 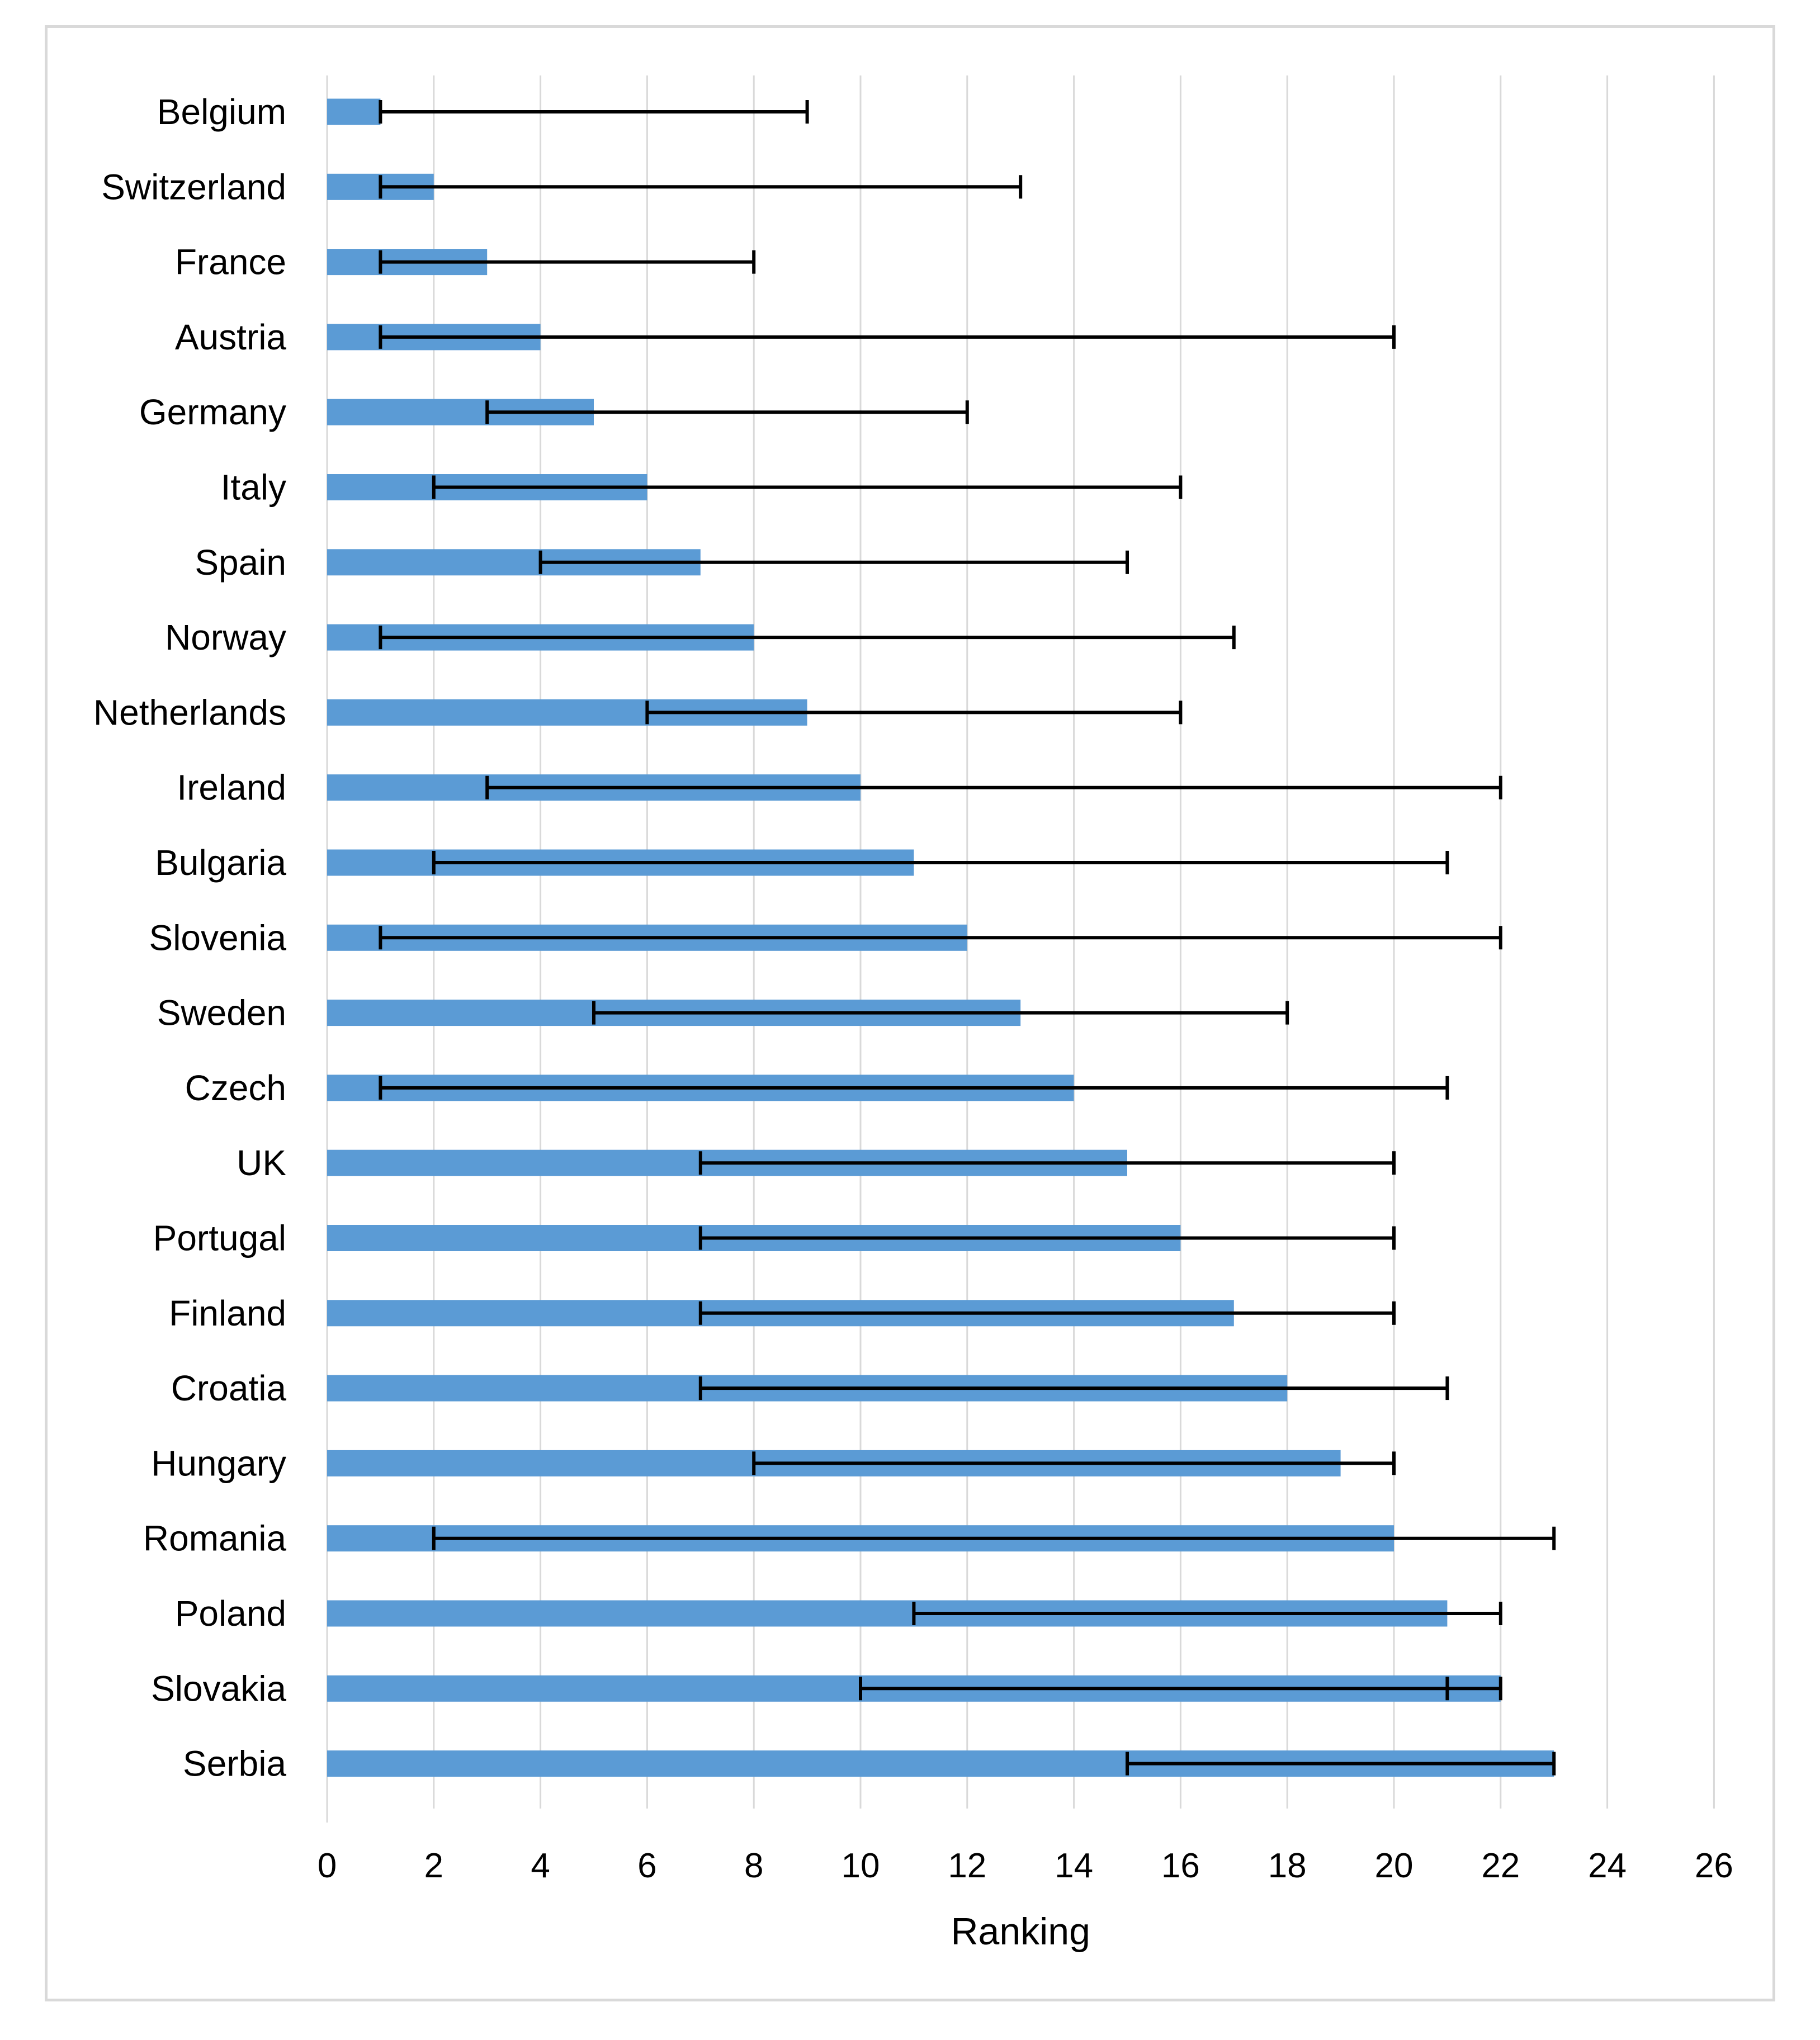 What do you see at coordinates (193, 187) in the screenshot?
I see `category-label: Switzerland` at bounding box center [193, 187].